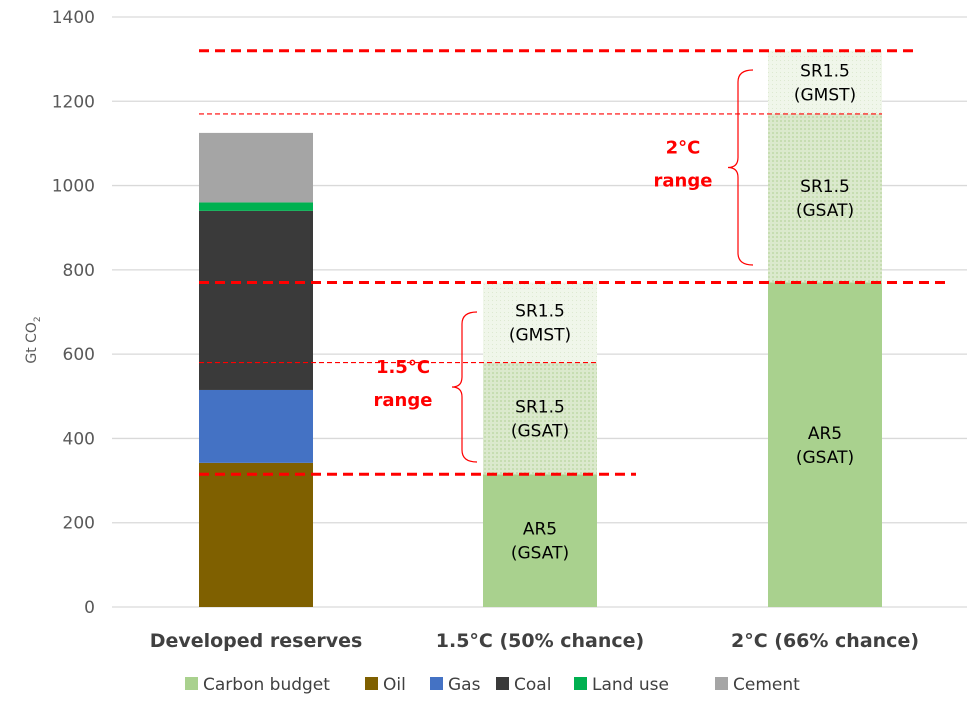 Image resolution: width=980 pixels, height=708 pixels. I want to click on y-tick-label: 1000, so click(73, 187).